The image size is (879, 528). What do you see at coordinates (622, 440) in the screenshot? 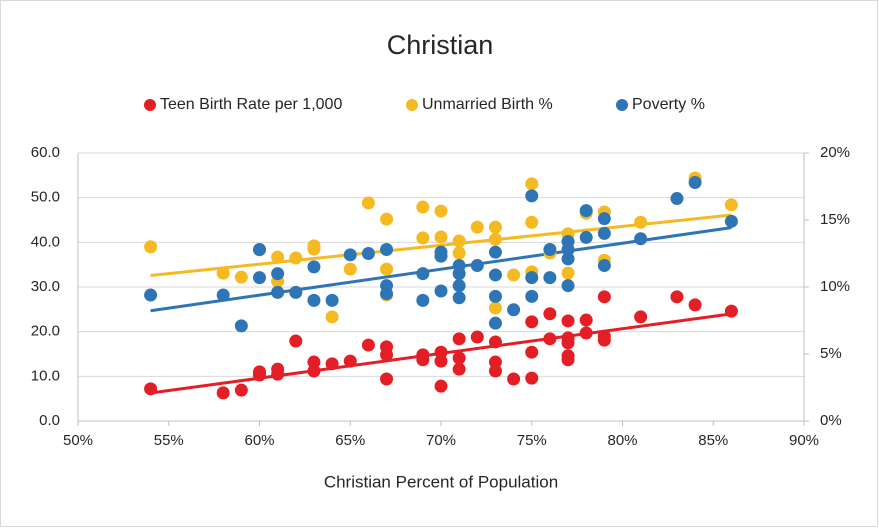
I see `x-tick-label: 80%` at bounding box center [622, 440].